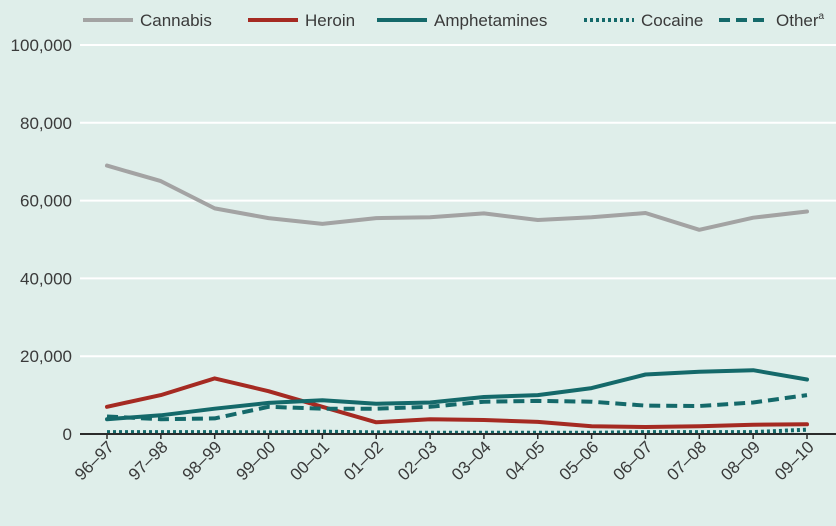 Image resolution: width=836 pixels, height=526 pixels. Describe the element at coordinates (740, 460) in the screenshot. I see `x-tick-label: 08–09` at that location.